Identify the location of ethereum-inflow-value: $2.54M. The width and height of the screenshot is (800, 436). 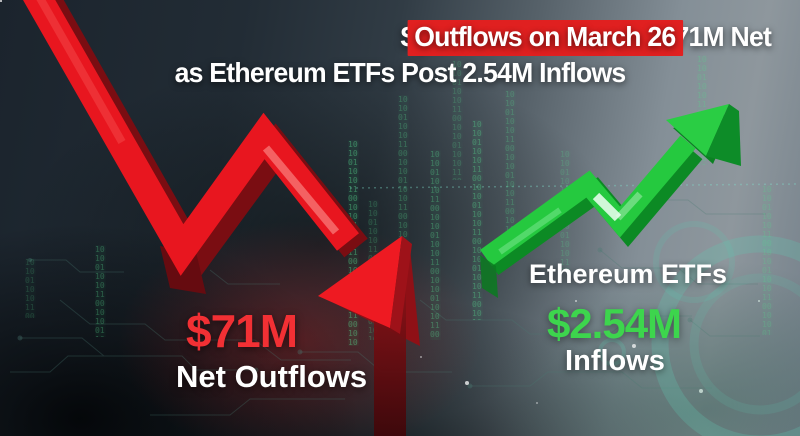
(614, 323).